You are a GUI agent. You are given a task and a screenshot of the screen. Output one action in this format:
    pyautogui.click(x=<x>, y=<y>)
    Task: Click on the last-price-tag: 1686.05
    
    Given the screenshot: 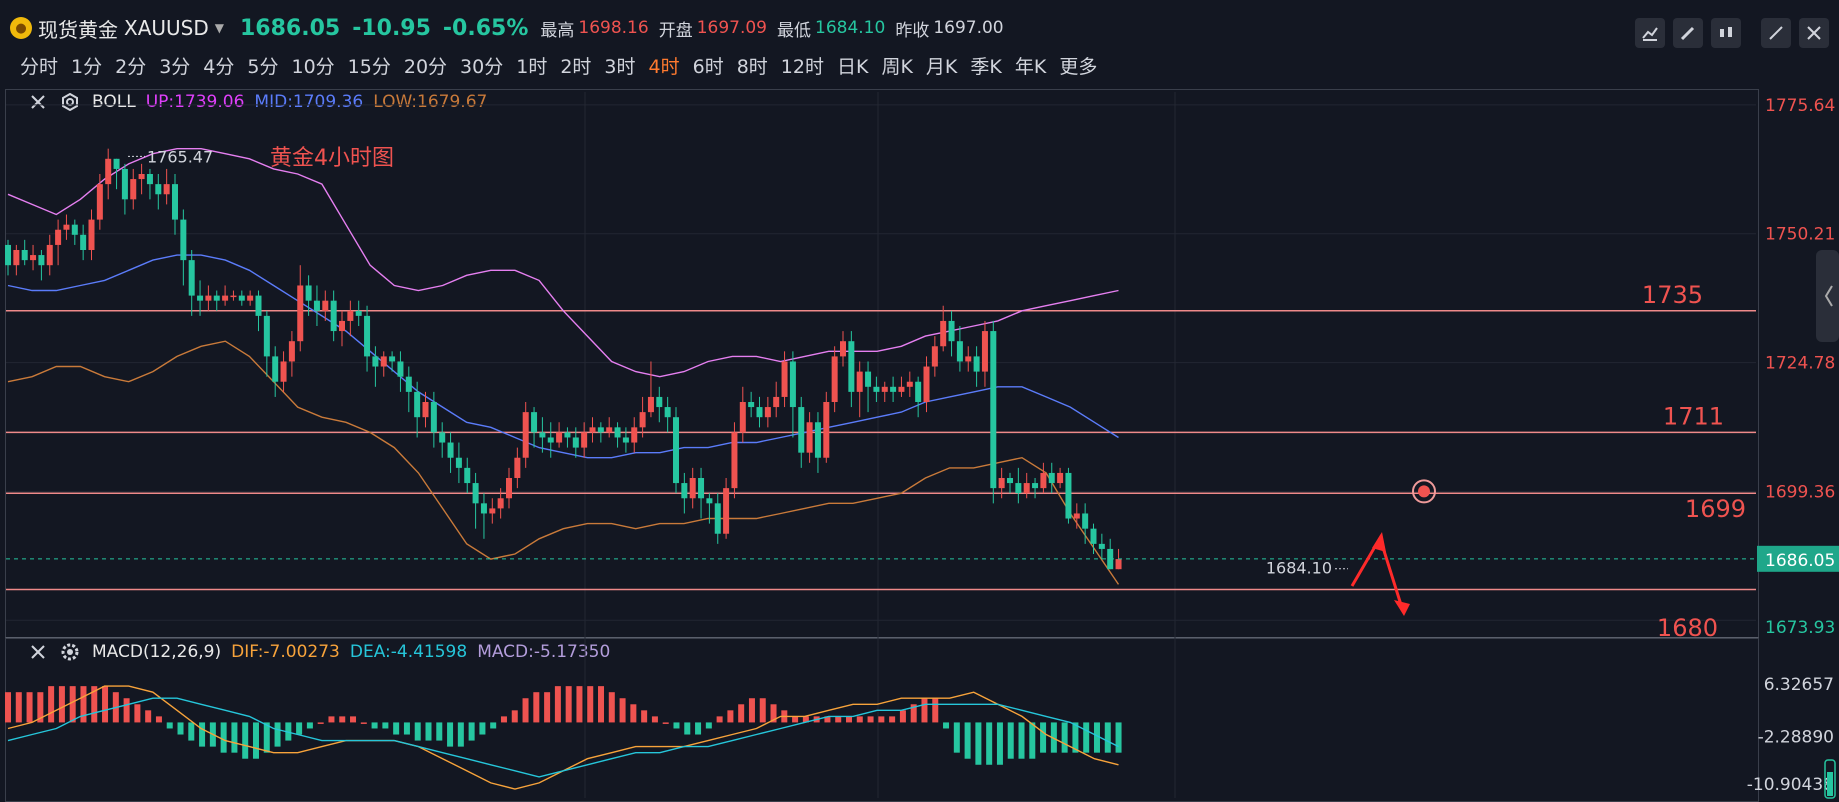 What is the action you would take?
    pyautogui.click(x=1800, y=561)
    